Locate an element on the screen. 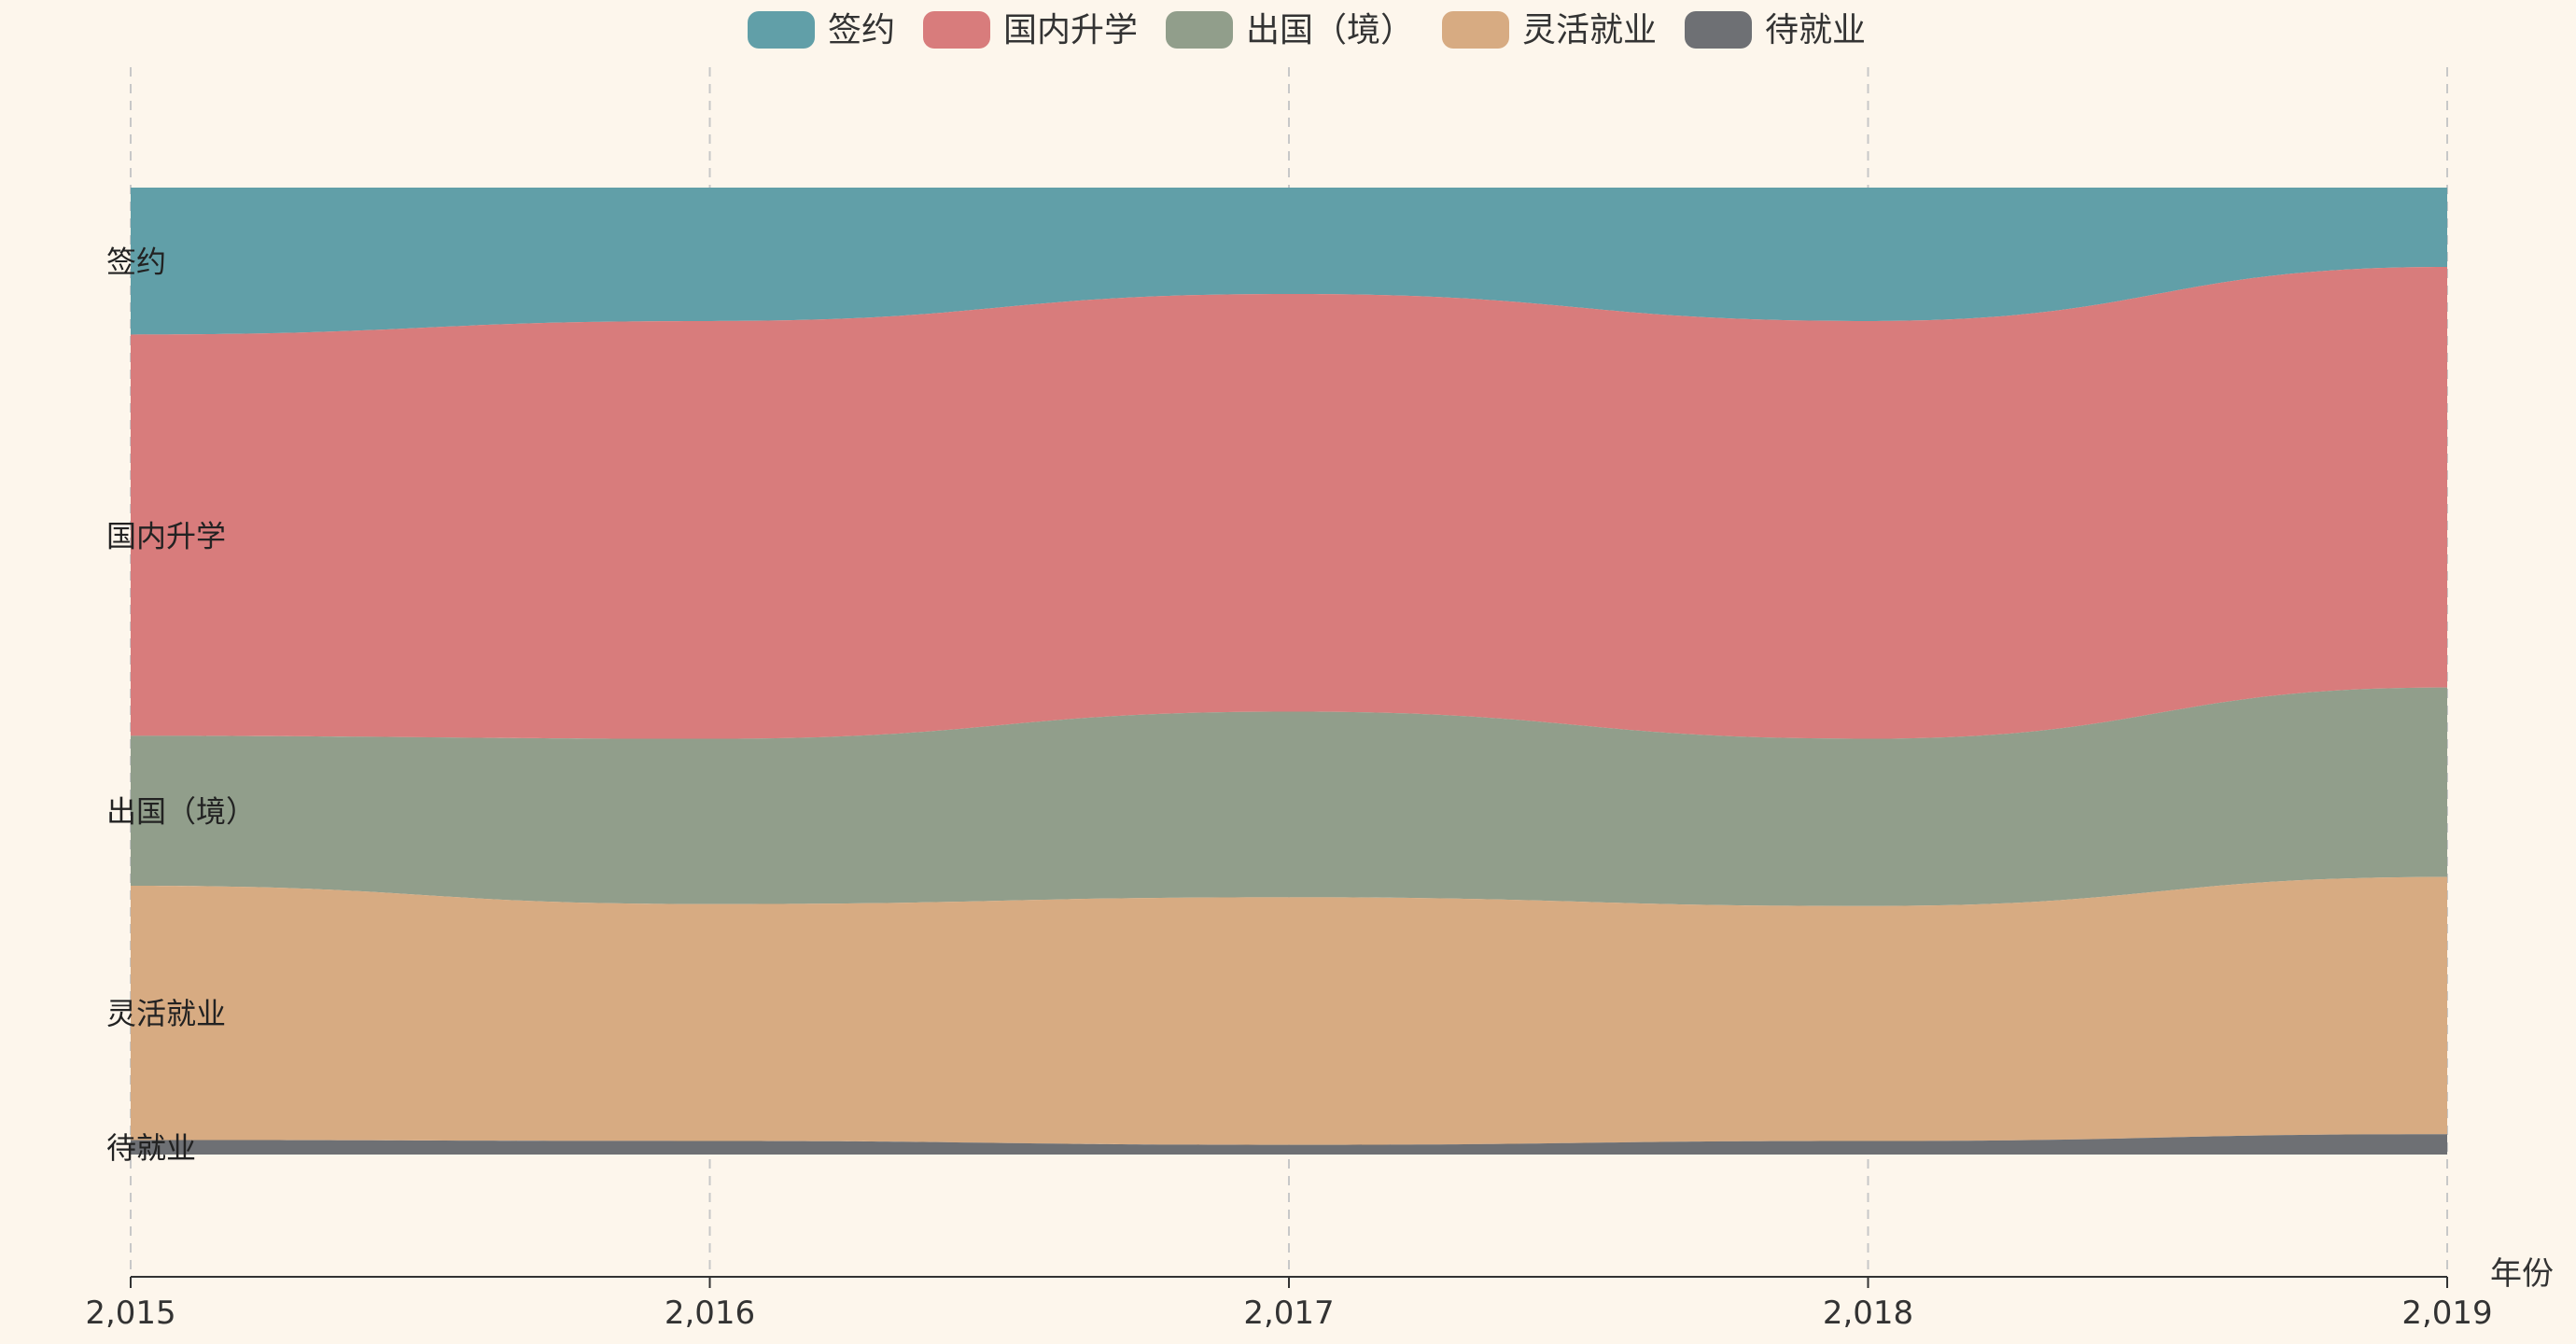  legend-label: 待就业 is located at coordinates (1815, 30).